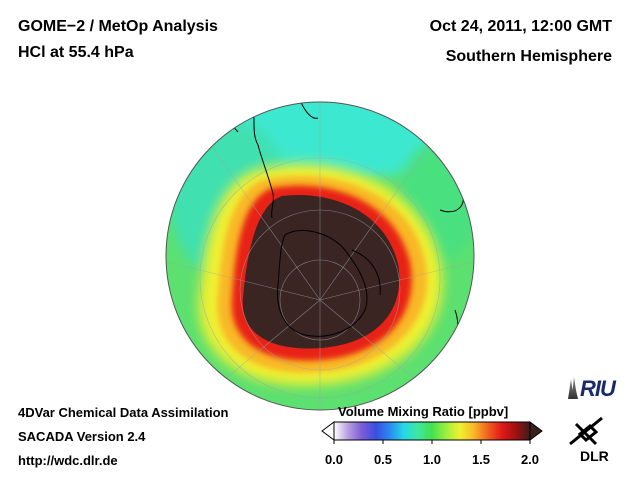 The image size is (640, 480). I want to click on depleted-core, so click(321, 271).